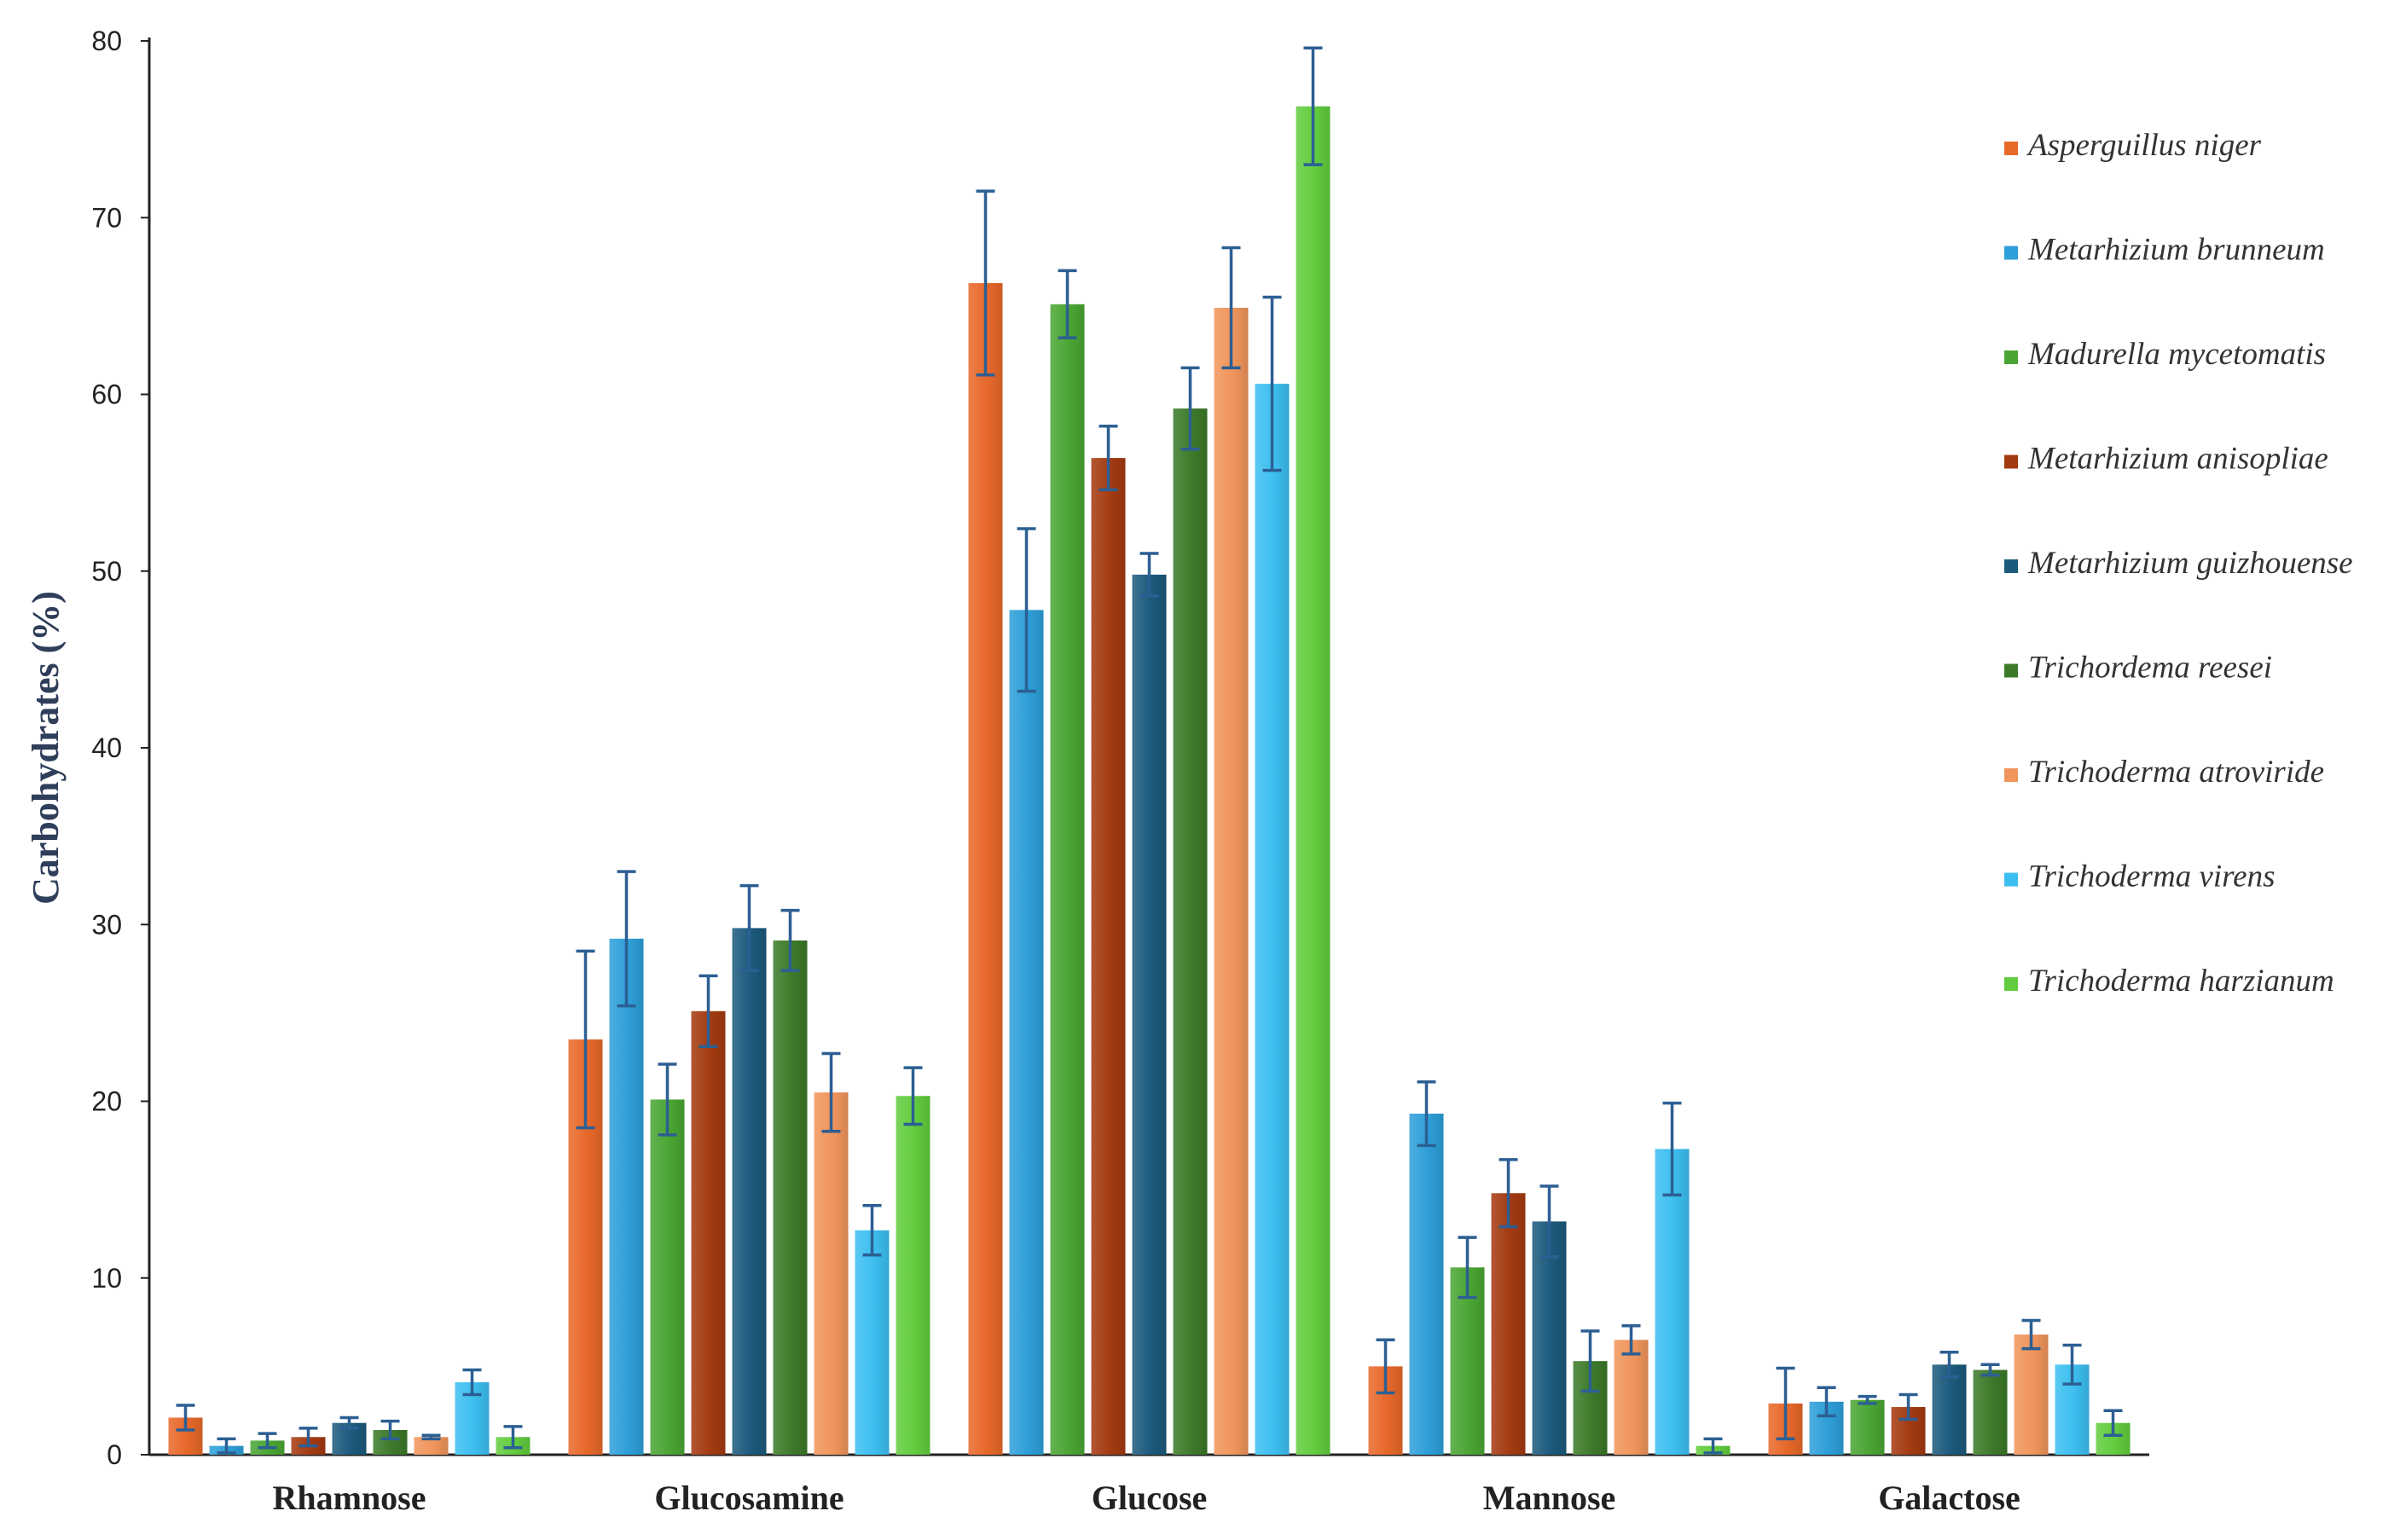 Image resolution: width=2406 pixels, height=1540 pixels. Describe the element at coordinates (2177, 459) in the screenshot. I see `legend-label: Metarhizium anisopliae` at that location.